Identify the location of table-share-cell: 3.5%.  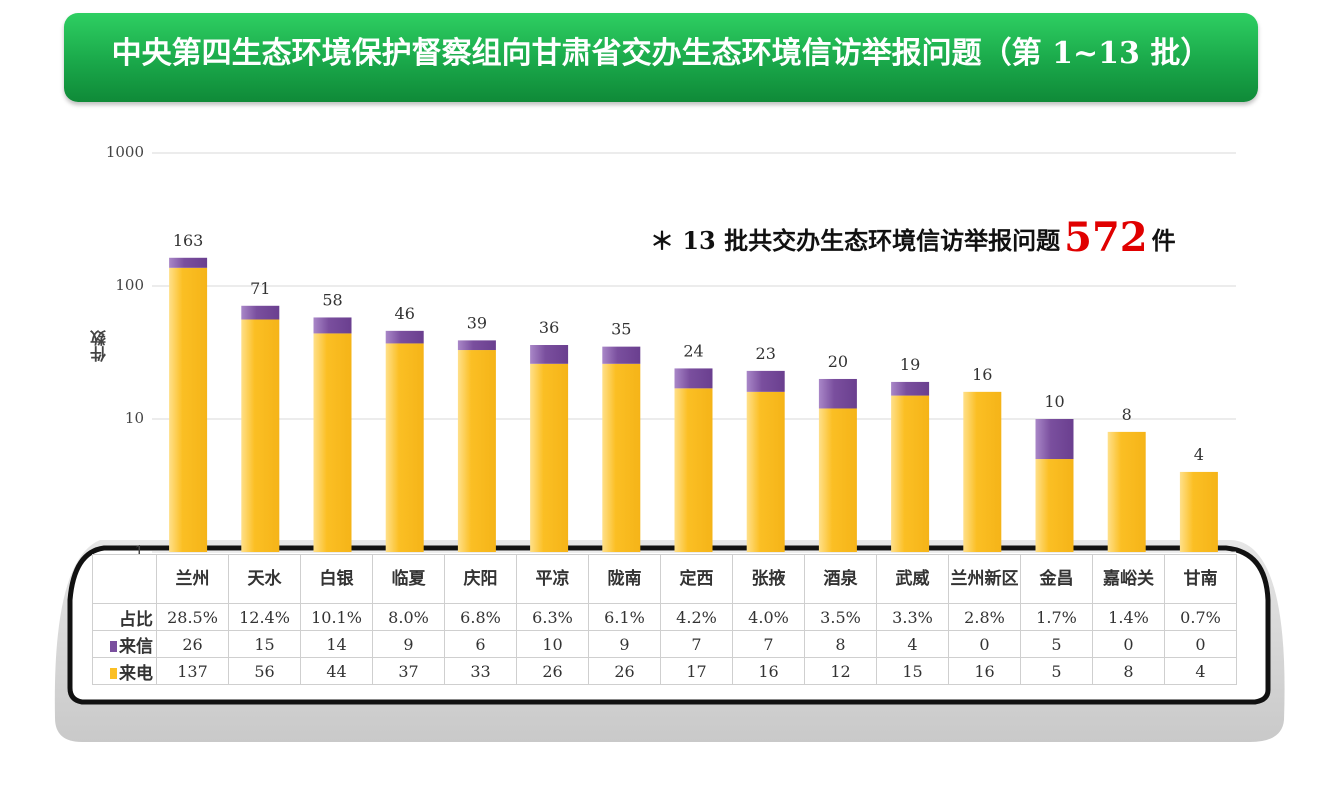
(840, 617).